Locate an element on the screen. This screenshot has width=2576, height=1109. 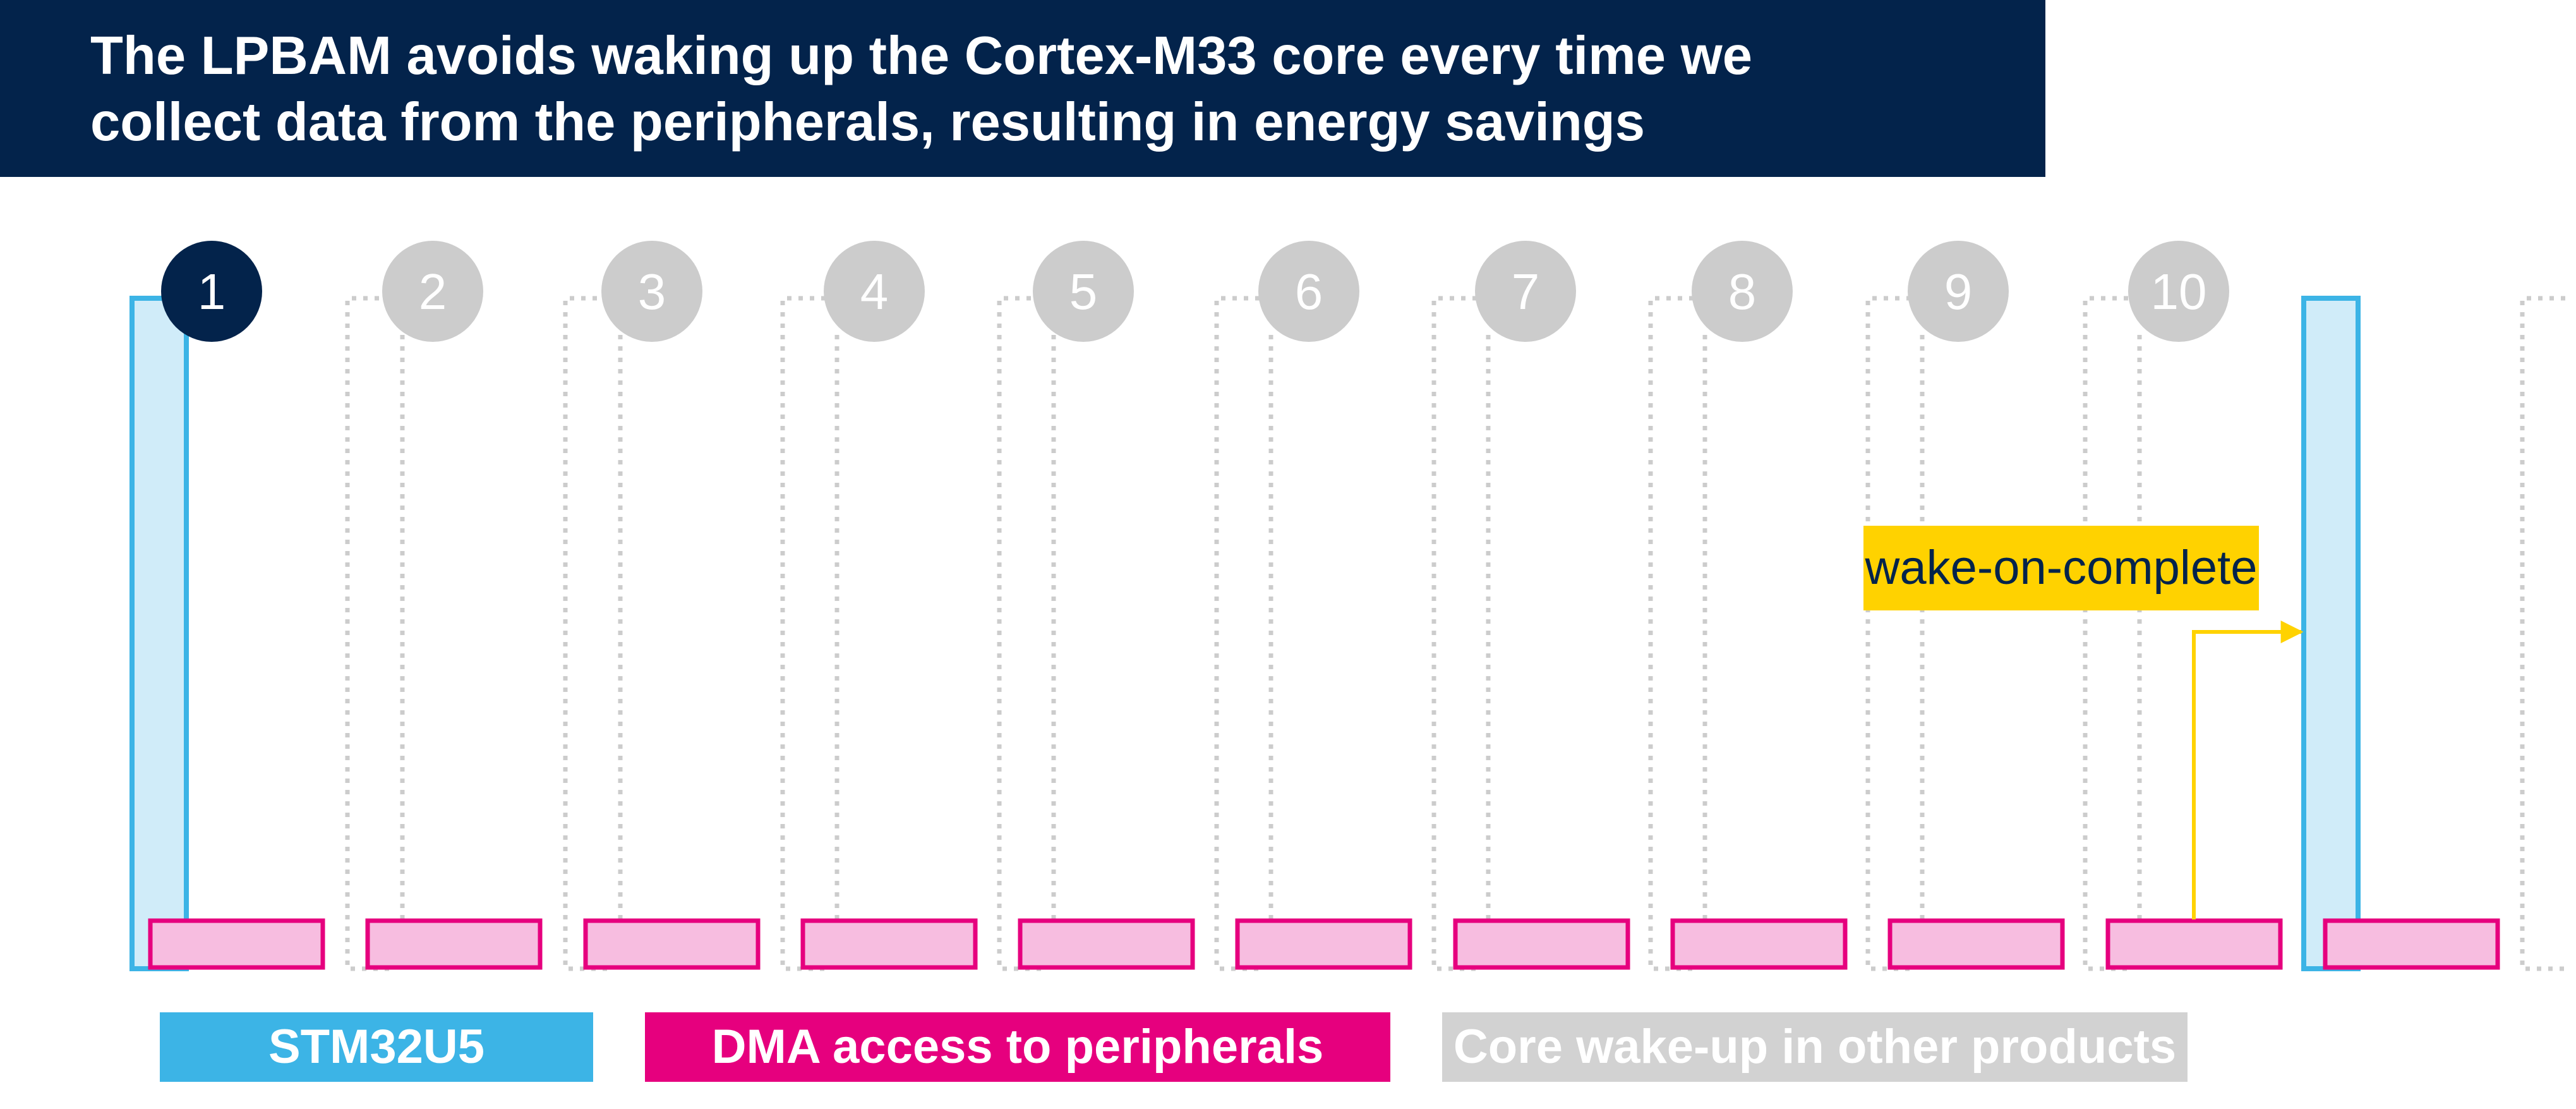
step-number: 4 is located at coordinates (874, 292).